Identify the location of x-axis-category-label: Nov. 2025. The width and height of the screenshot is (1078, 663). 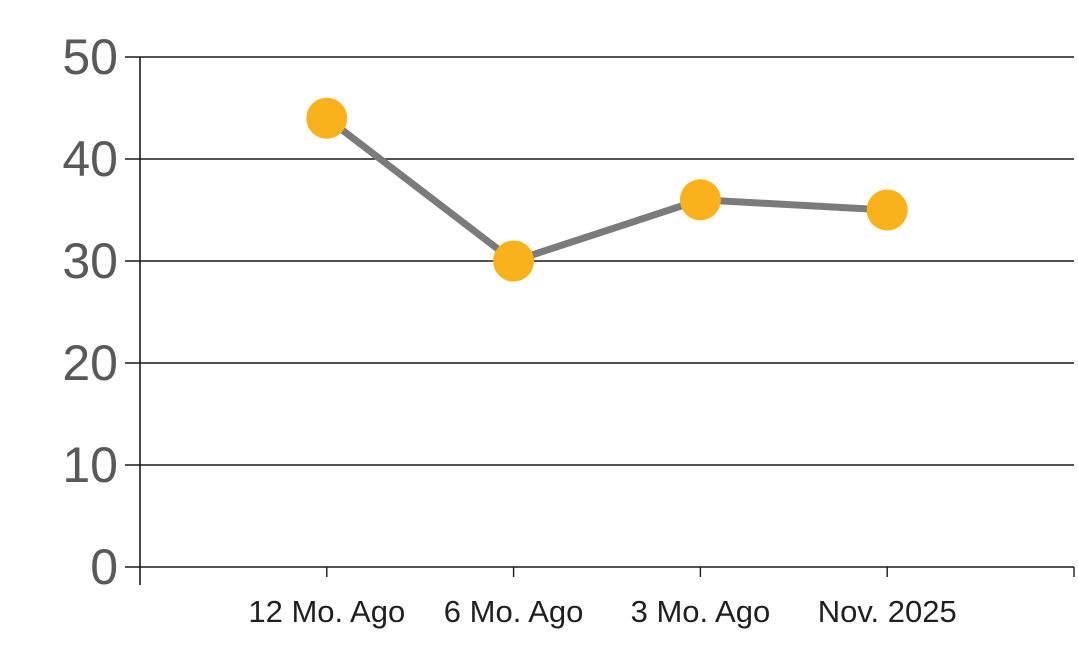
(887, 611).